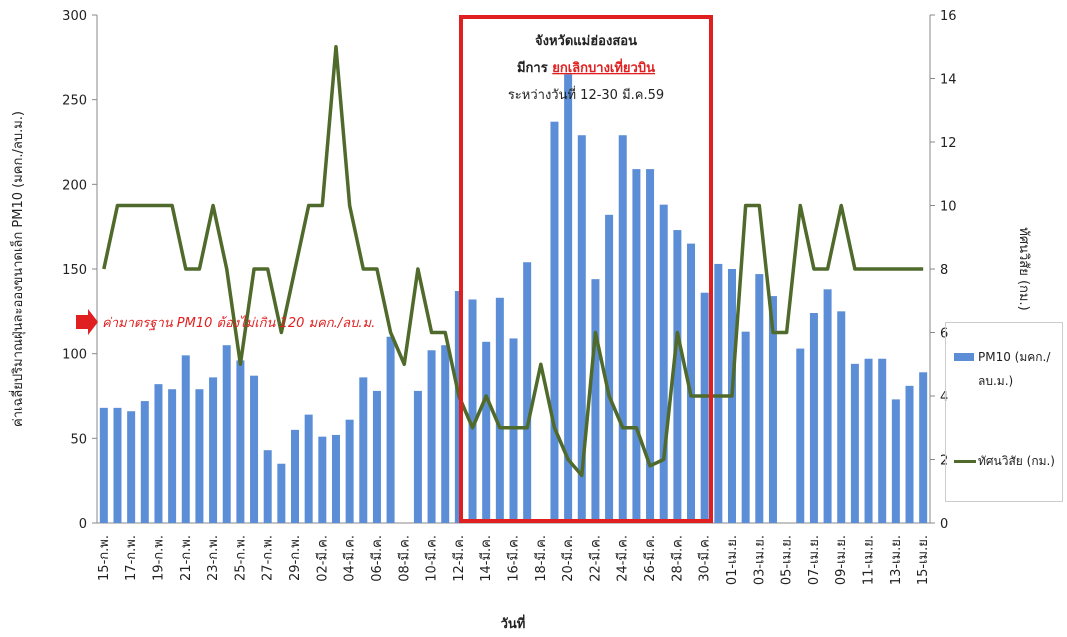 The height and width of the screenshot is (637, 1067). What do you see at coordinates (841, 560) in the screenshot?
I see `x-tick-label: 09-เม.ย.` at bounding box center [841, 560].